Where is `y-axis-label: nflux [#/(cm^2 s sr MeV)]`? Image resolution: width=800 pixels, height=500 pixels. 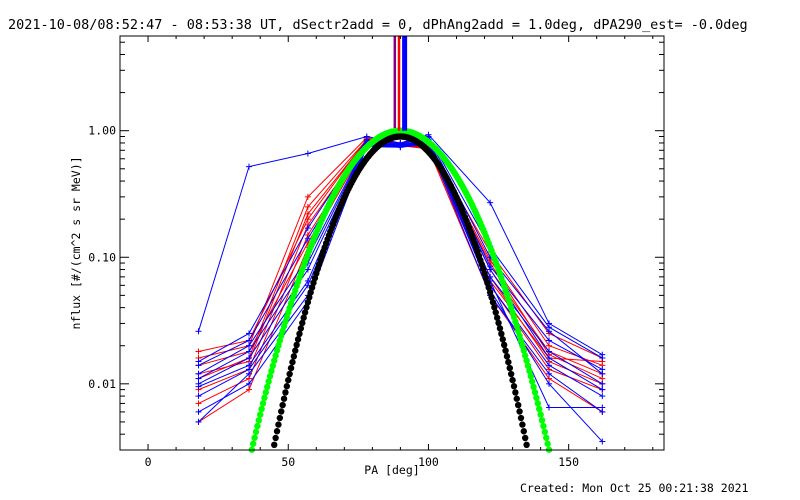 y-axis-label: nflux [#/(cm^2 s sr MeV)] is located at coordinates (76, 242).